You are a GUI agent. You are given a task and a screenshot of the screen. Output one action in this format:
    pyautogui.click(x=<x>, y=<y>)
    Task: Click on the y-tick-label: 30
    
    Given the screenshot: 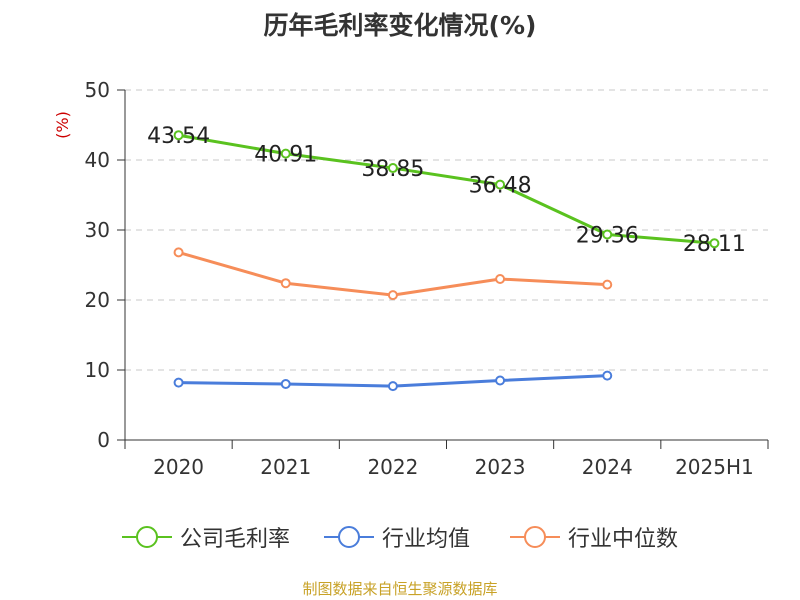 What is the action you would take?
    pyautogui.click(x=97, y=230)
    